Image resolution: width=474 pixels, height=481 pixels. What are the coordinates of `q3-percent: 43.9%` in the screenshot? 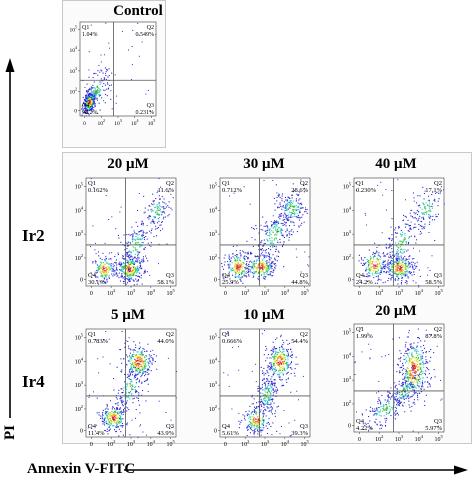 It's located at (165, 433).